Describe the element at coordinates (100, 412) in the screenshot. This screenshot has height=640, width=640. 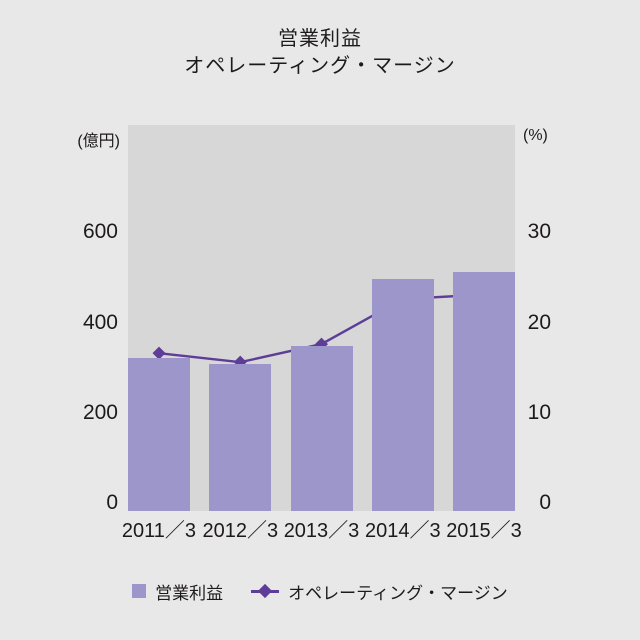
I see `left-axis-tick-label: 200` at that location.